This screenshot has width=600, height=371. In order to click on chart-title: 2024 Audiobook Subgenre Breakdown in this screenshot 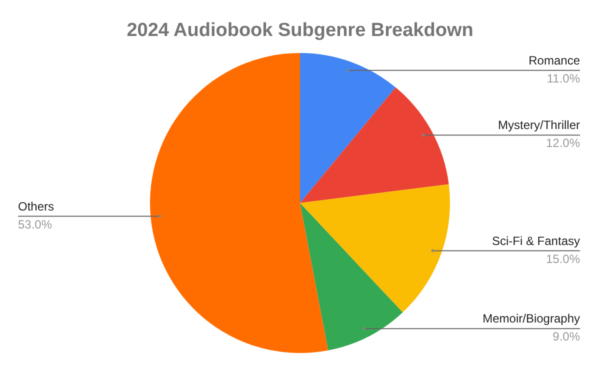, I will do `click(300, 30)`.